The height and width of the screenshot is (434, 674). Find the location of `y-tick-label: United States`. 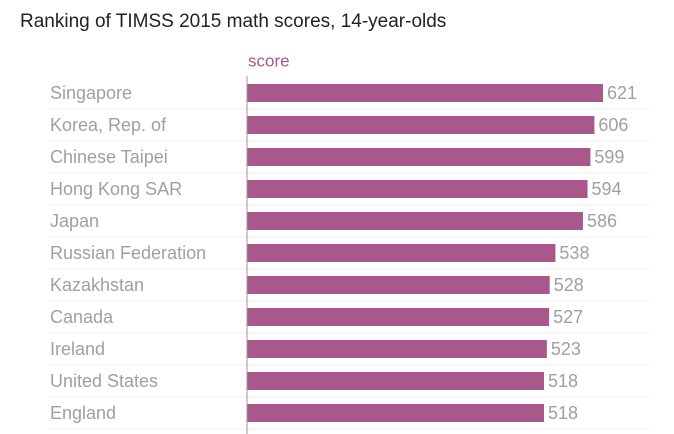

y-tick-label: United States is located at coordinates (104, 381).